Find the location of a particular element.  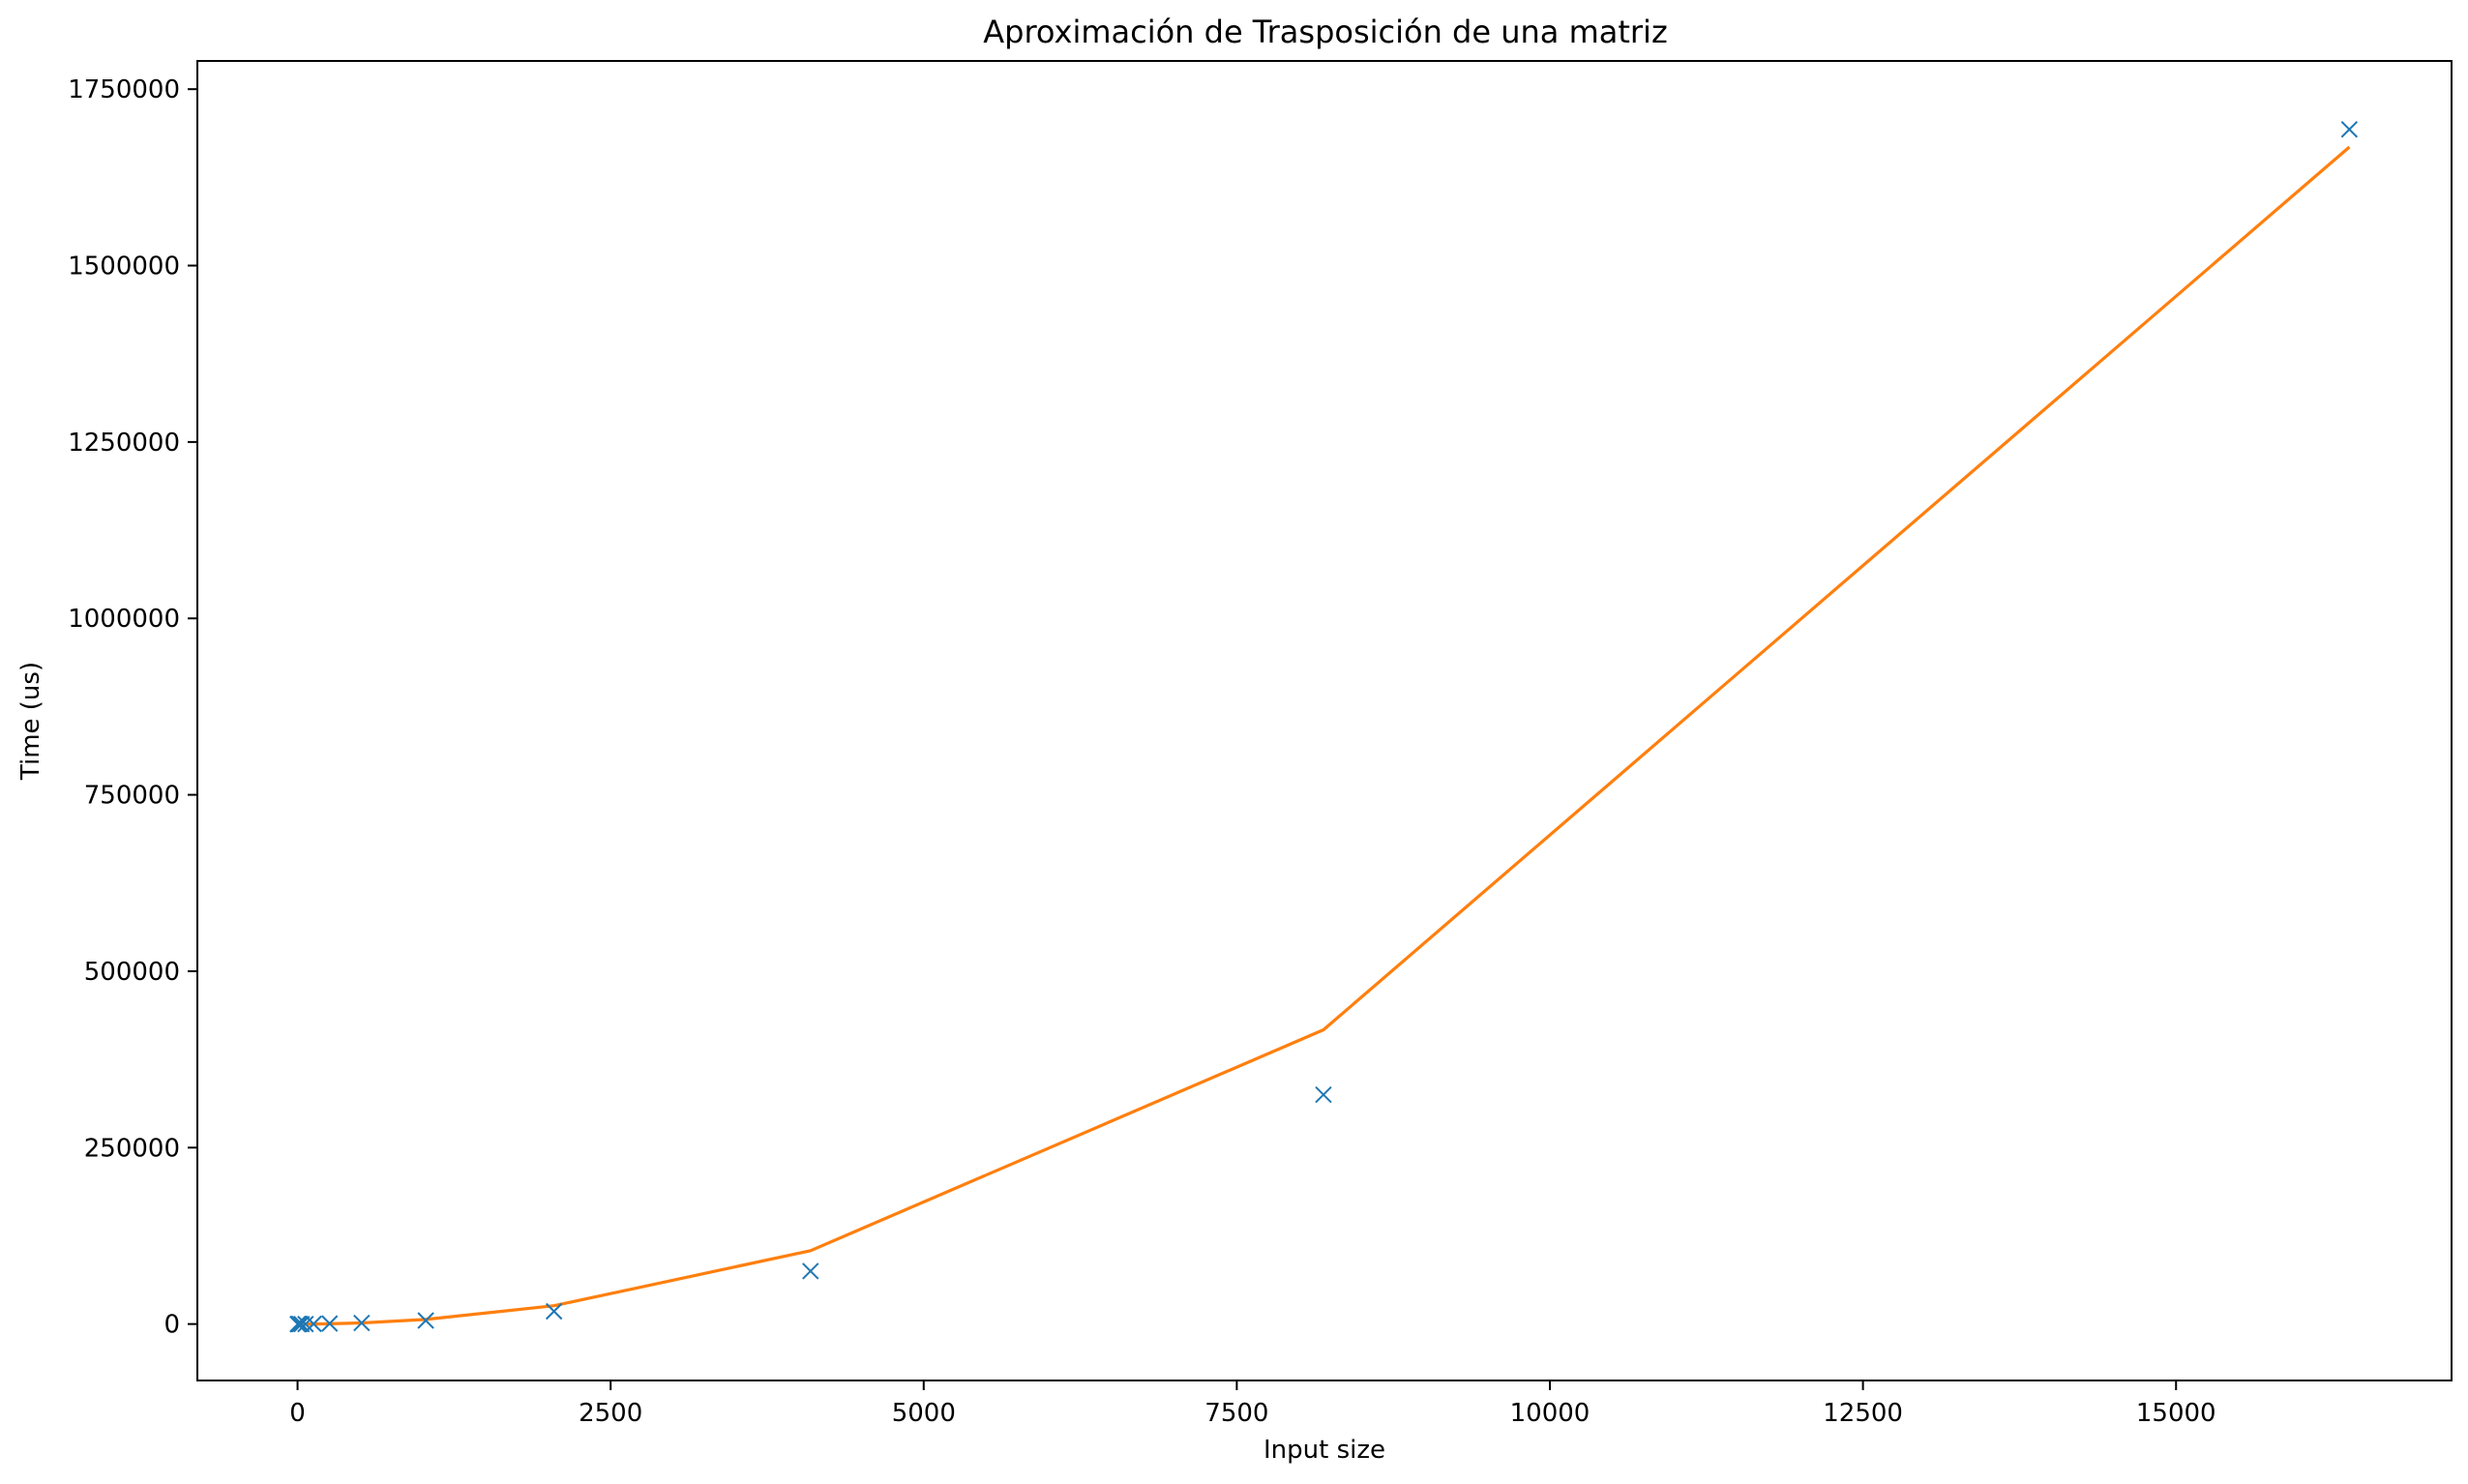

x-tick-label: 10000 is located at coordinates (1551, 1413).